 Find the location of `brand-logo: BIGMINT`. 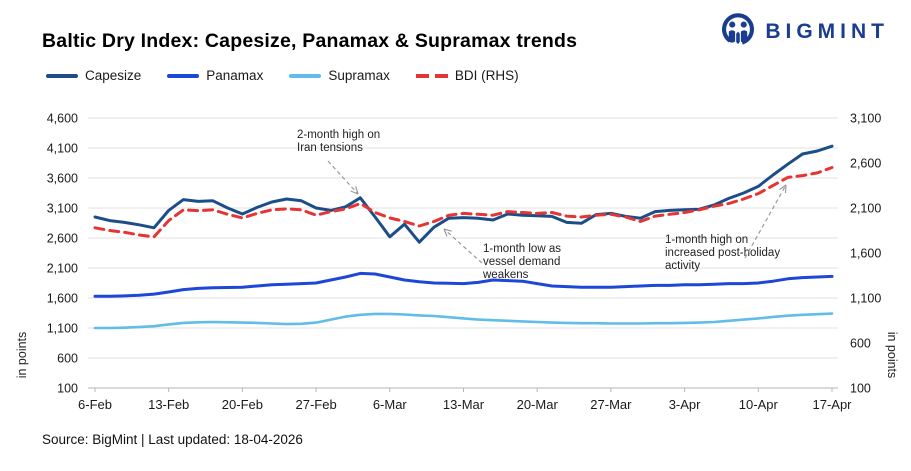

brand-logo: BIGMINT is located at coordinates (804, 32).